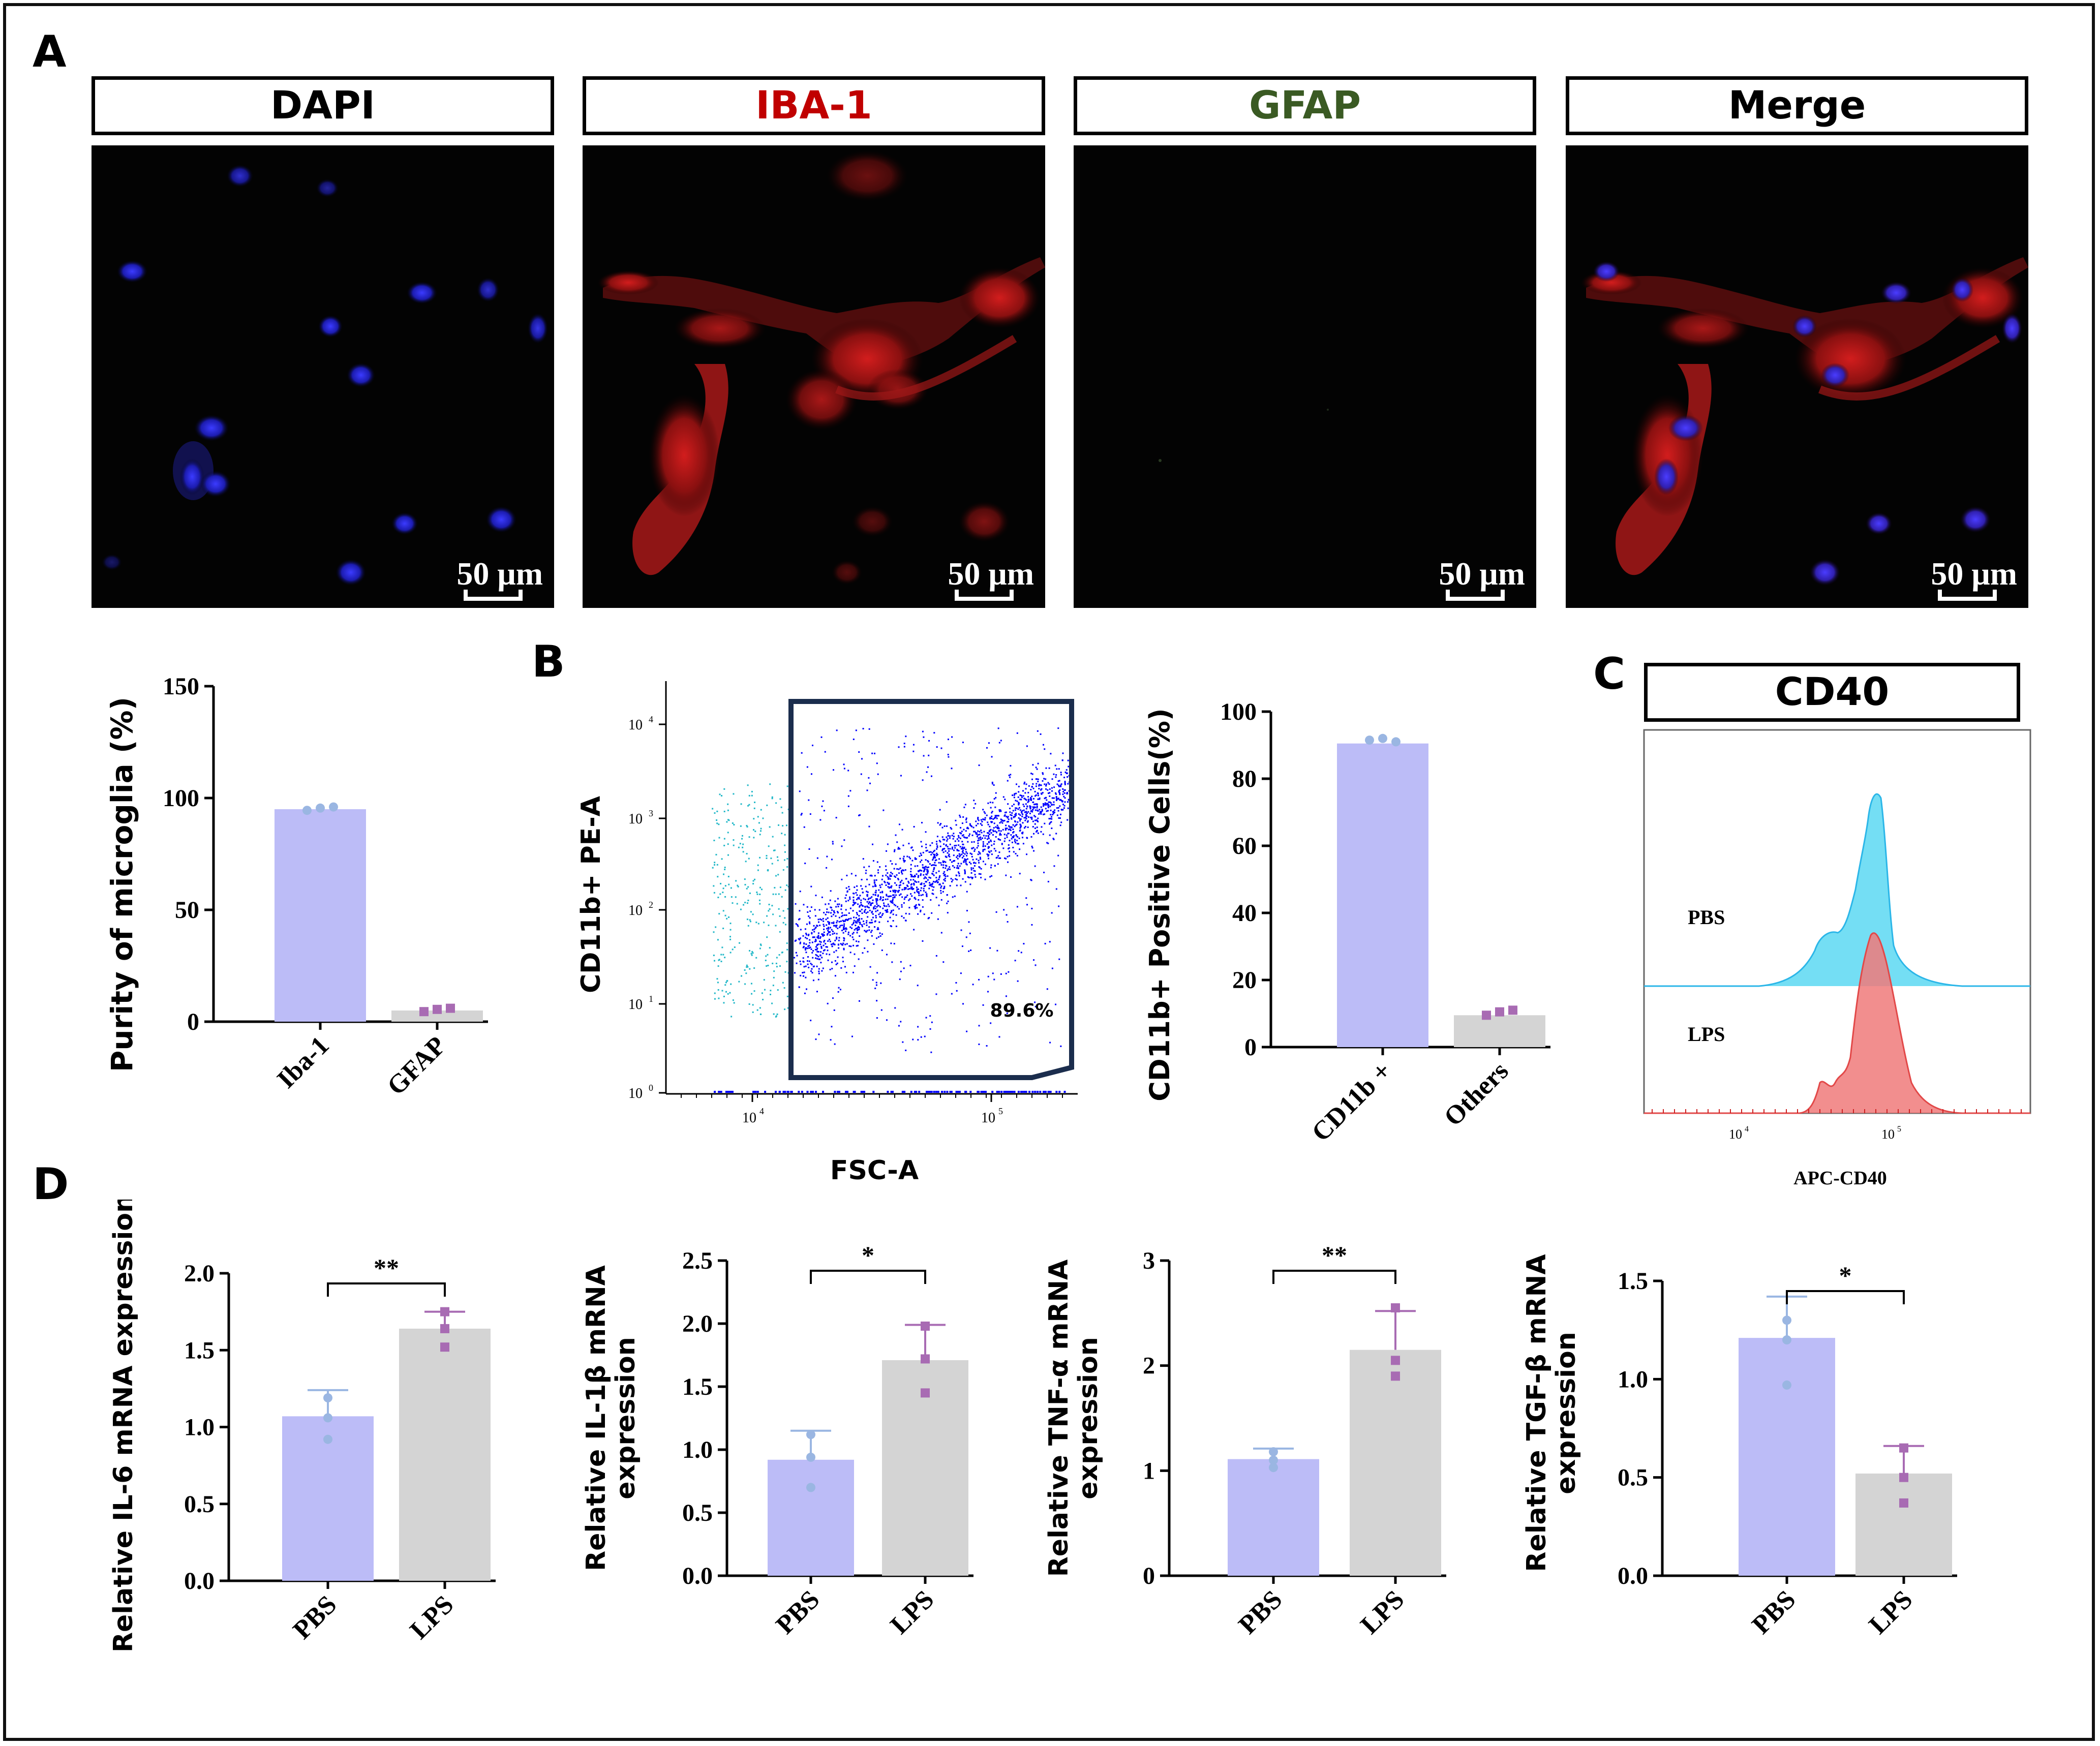 This screenshot has height=1746, width=2100. Describe the element at coordinates (1059, 1418) in the screenshot. I see `y-axis-title: Relative TNF-α mRNA` at that location.